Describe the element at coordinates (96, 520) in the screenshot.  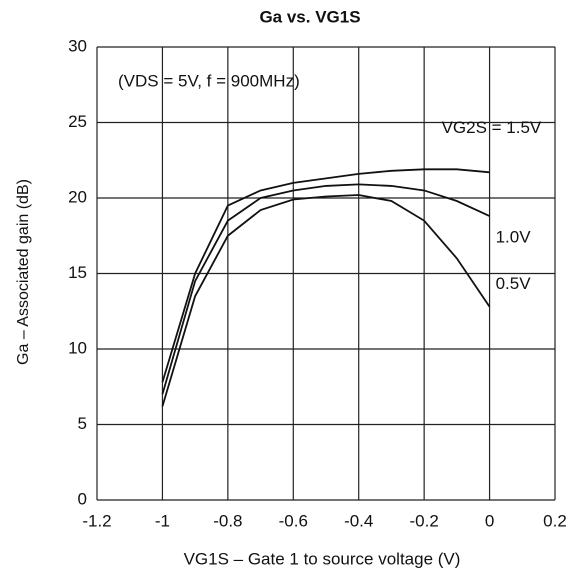
I see `x-tick-label: -1.2` at that location.